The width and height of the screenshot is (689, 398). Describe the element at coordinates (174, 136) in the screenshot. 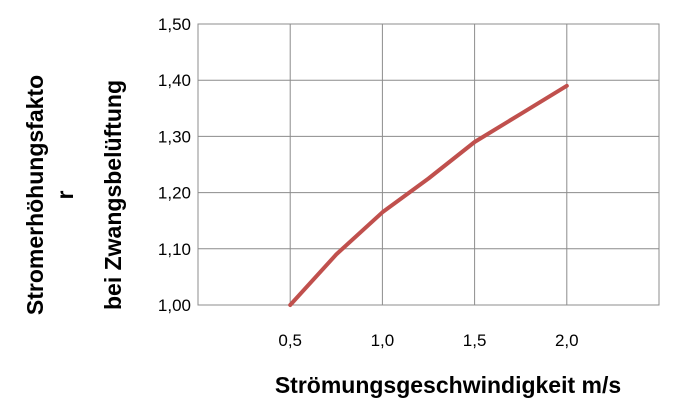

I see `y-tick-label: 1,30` at that location.